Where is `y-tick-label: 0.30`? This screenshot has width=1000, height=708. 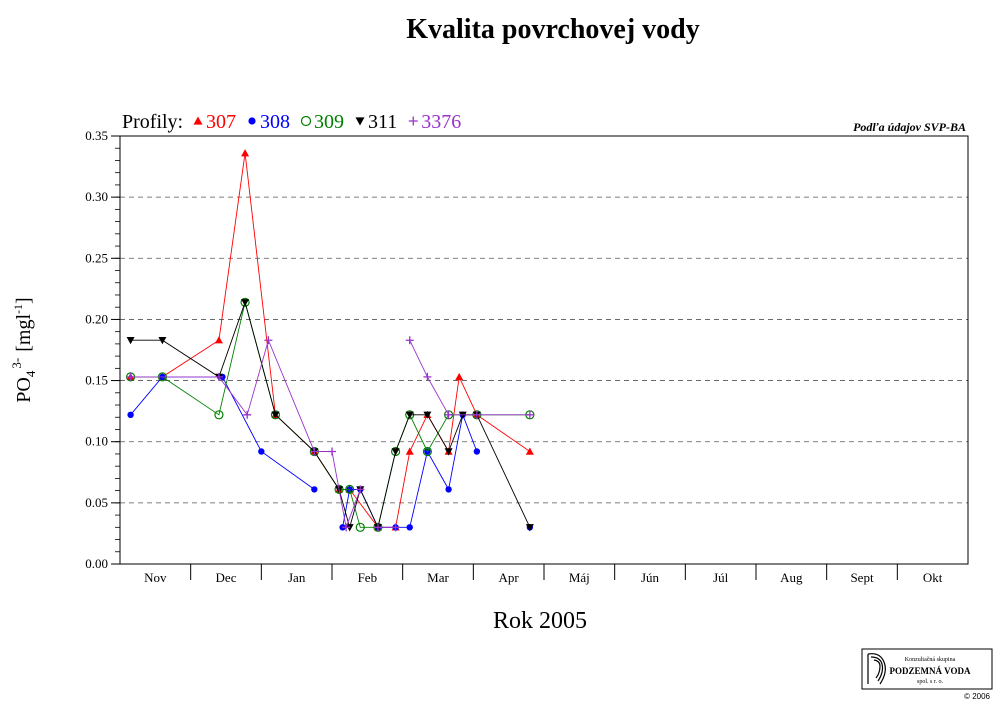 y-tick-label: 0.30 is located at coordinates (96, 196).